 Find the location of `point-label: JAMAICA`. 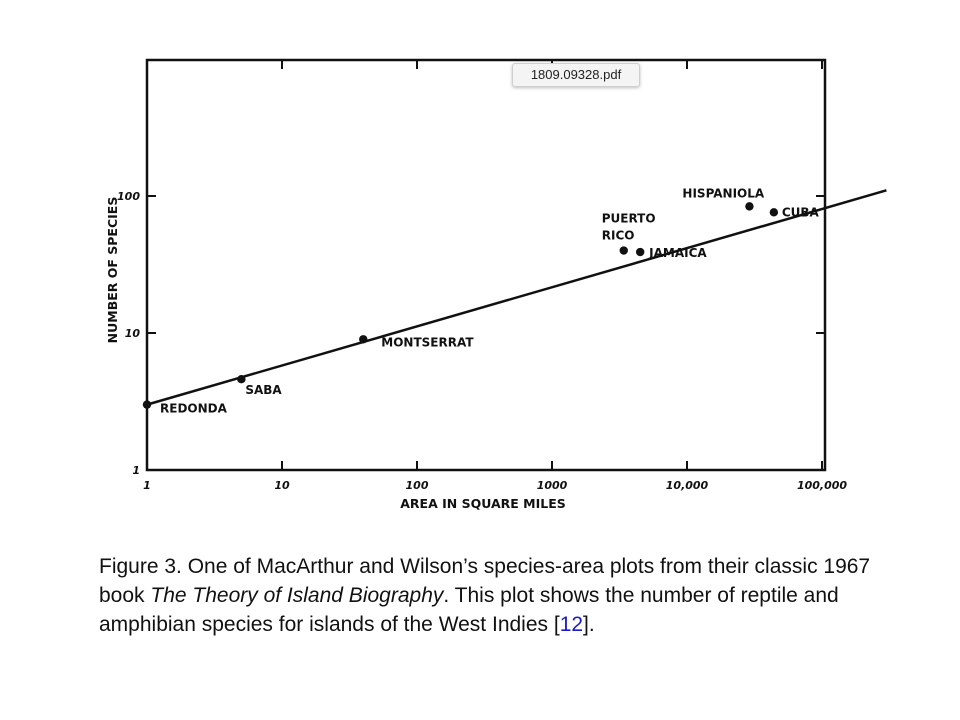

point-label: JAMAICA is located at coordinates (677, 253).